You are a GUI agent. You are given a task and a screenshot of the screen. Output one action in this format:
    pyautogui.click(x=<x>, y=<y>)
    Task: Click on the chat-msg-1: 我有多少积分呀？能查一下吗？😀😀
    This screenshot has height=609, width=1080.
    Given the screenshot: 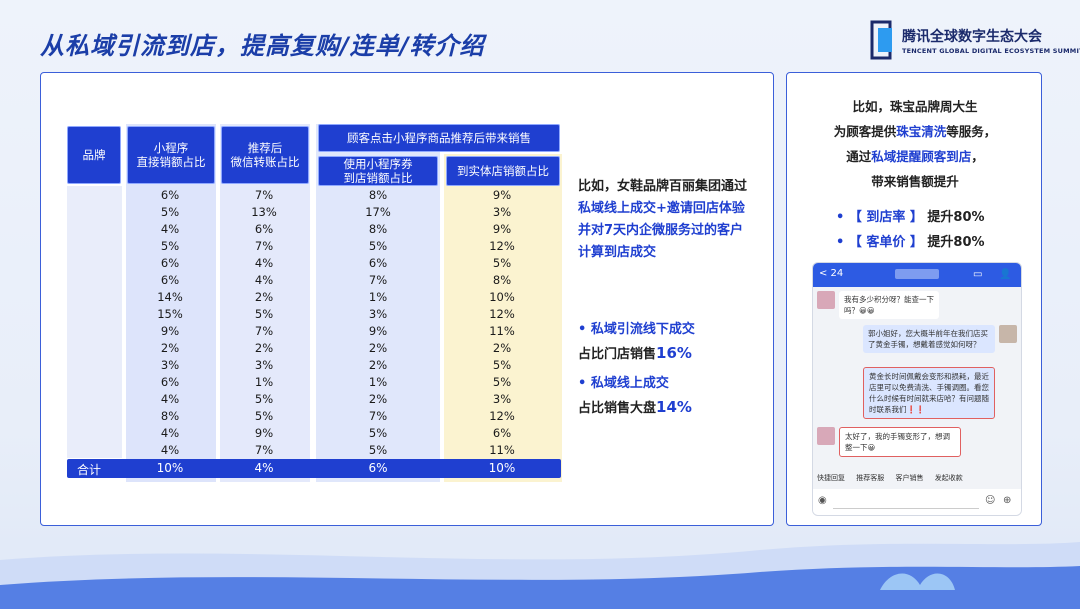 What is the action you would take?
    pyautogui.click(x=889, y=305)
    